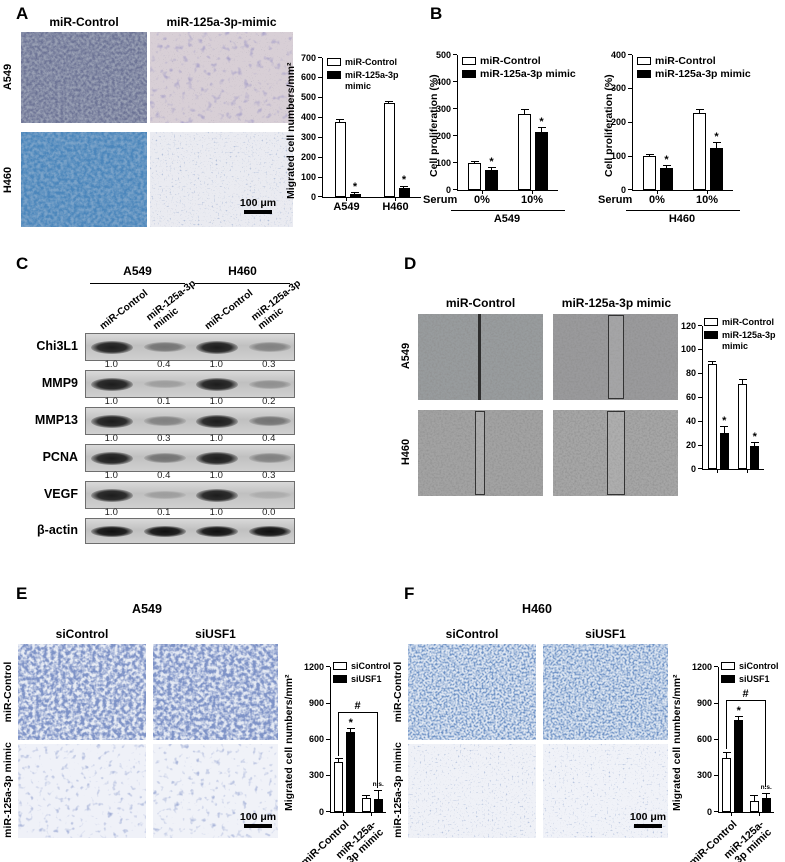  What do you see at coordinates (269, 401) in the screenshot?
I see `band-density-value: 0.2` at bounding box center [269, 401].